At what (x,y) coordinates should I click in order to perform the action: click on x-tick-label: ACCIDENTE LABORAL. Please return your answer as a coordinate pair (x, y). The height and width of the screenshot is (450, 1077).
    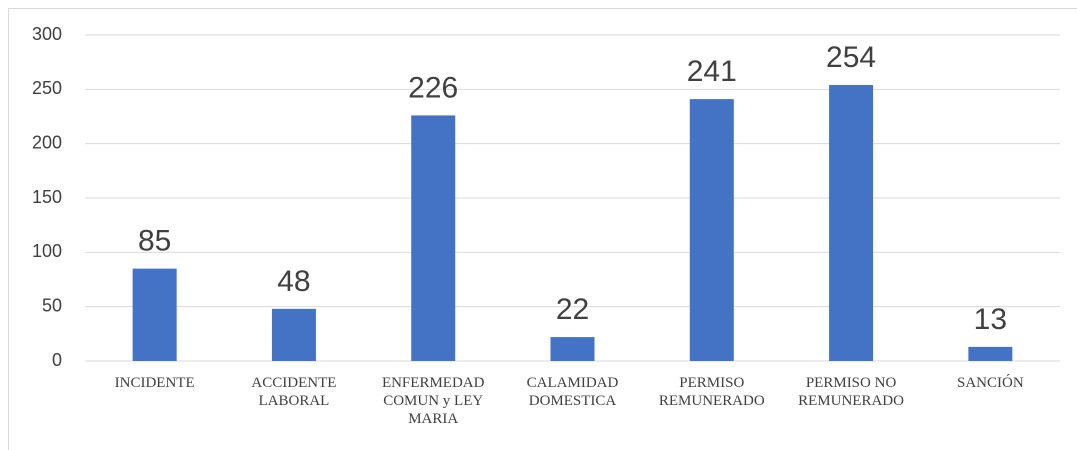
    Looking at the image, I should click on (294, 392).